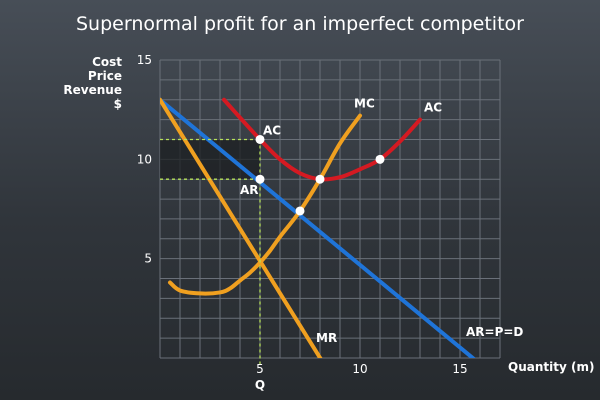 The width and height of the screenshot is (600, 400). What do you see at coordinates (144, 60) in the screenshot?
I see `y-tick-label: 15` at bounding box center [144, 60].